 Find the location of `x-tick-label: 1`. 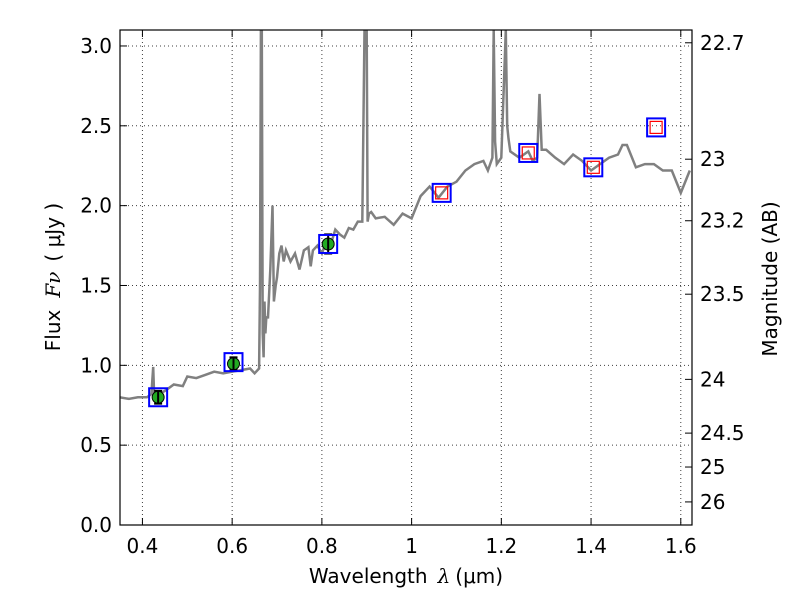

x-tick-label: 1 is located at coordinates (411, 546).